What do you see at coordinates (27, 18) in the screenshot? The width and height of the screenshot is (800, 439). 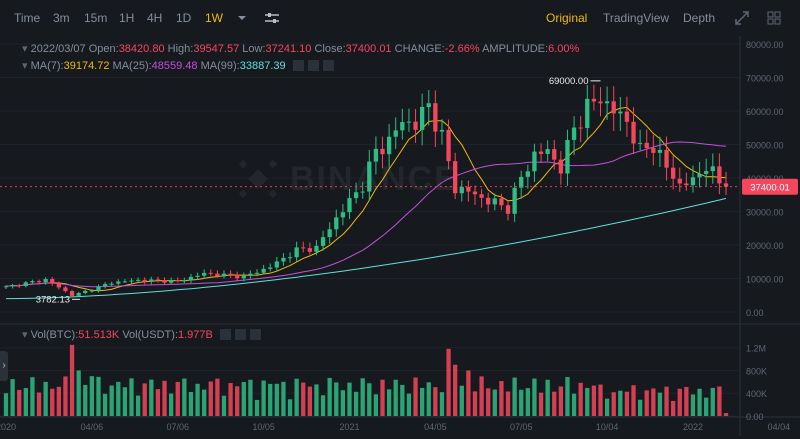 I see `time-button: Time` at bounding box center [27, 18].